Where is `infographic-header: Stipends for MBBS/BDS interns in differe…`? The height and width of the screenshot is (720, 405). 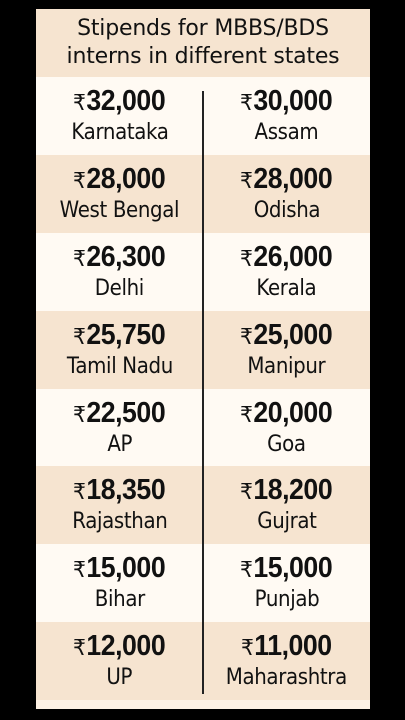
infographic-header: Stipends for MBBS/BDS interns in differe… is located at coordinates (203, 43).